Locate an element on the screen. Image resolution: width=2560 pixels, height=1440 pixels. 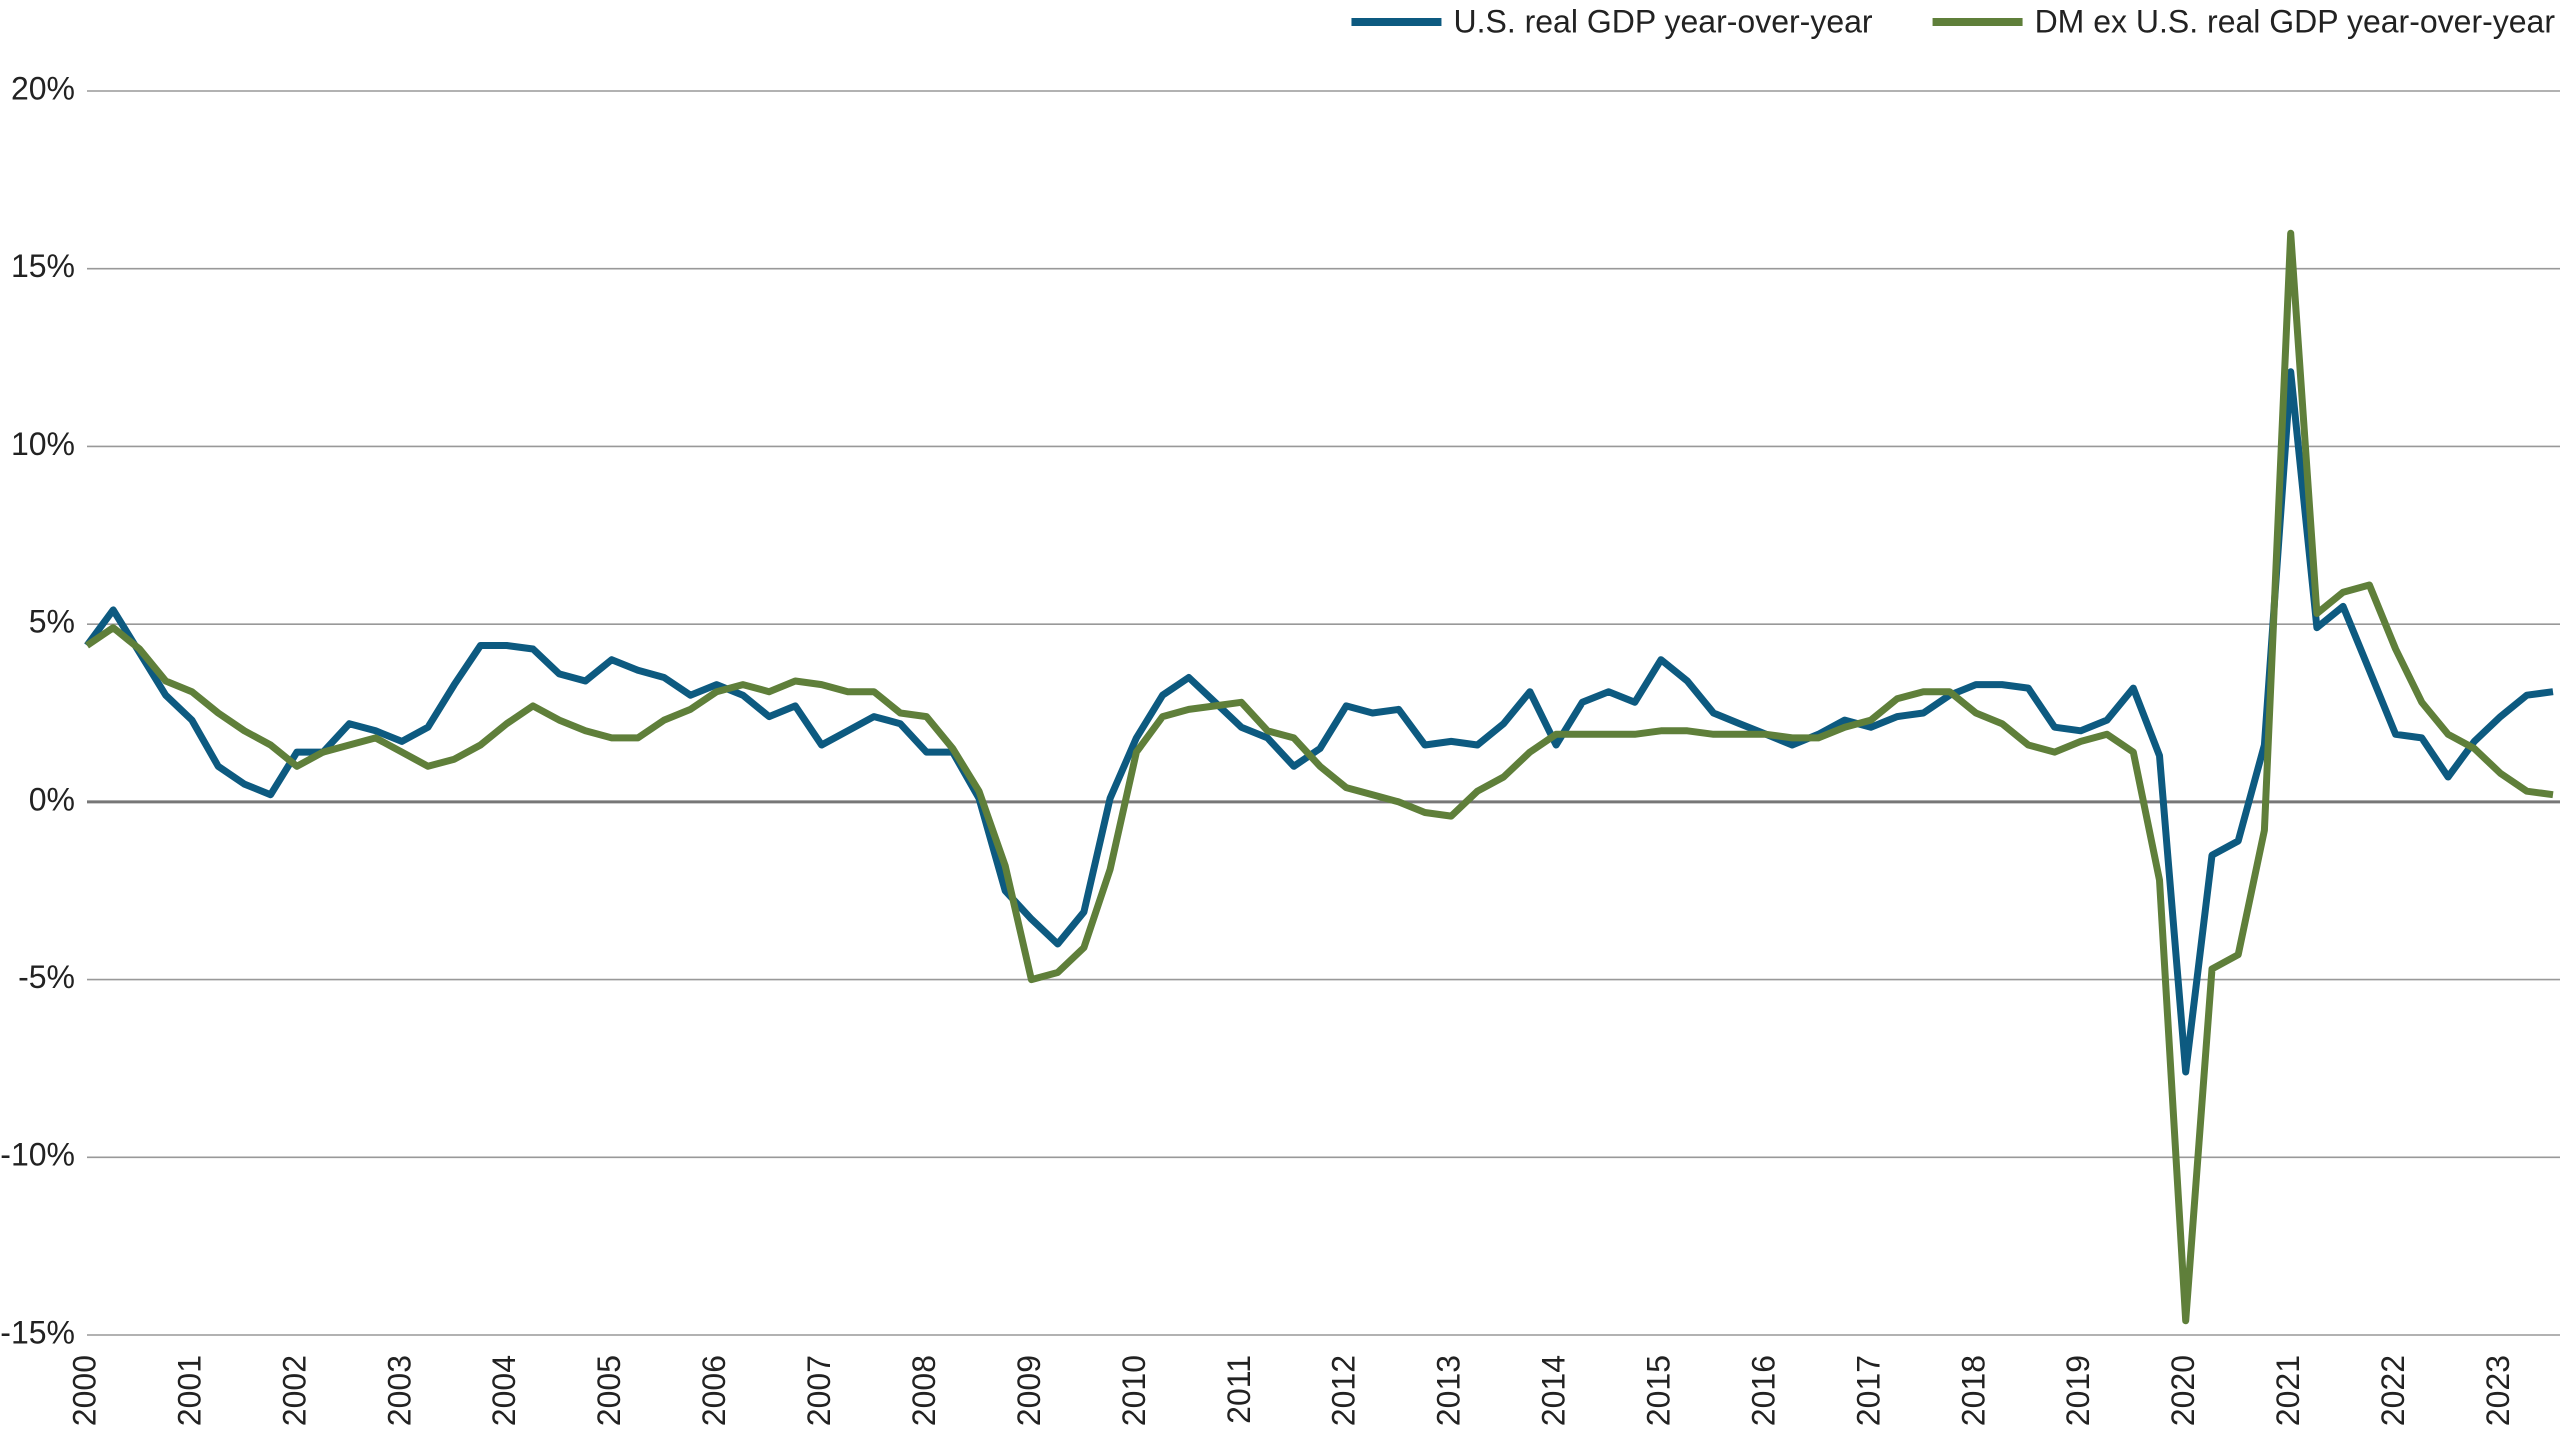
x-tick-label: 2002 is located at coordinates (294, 1390).